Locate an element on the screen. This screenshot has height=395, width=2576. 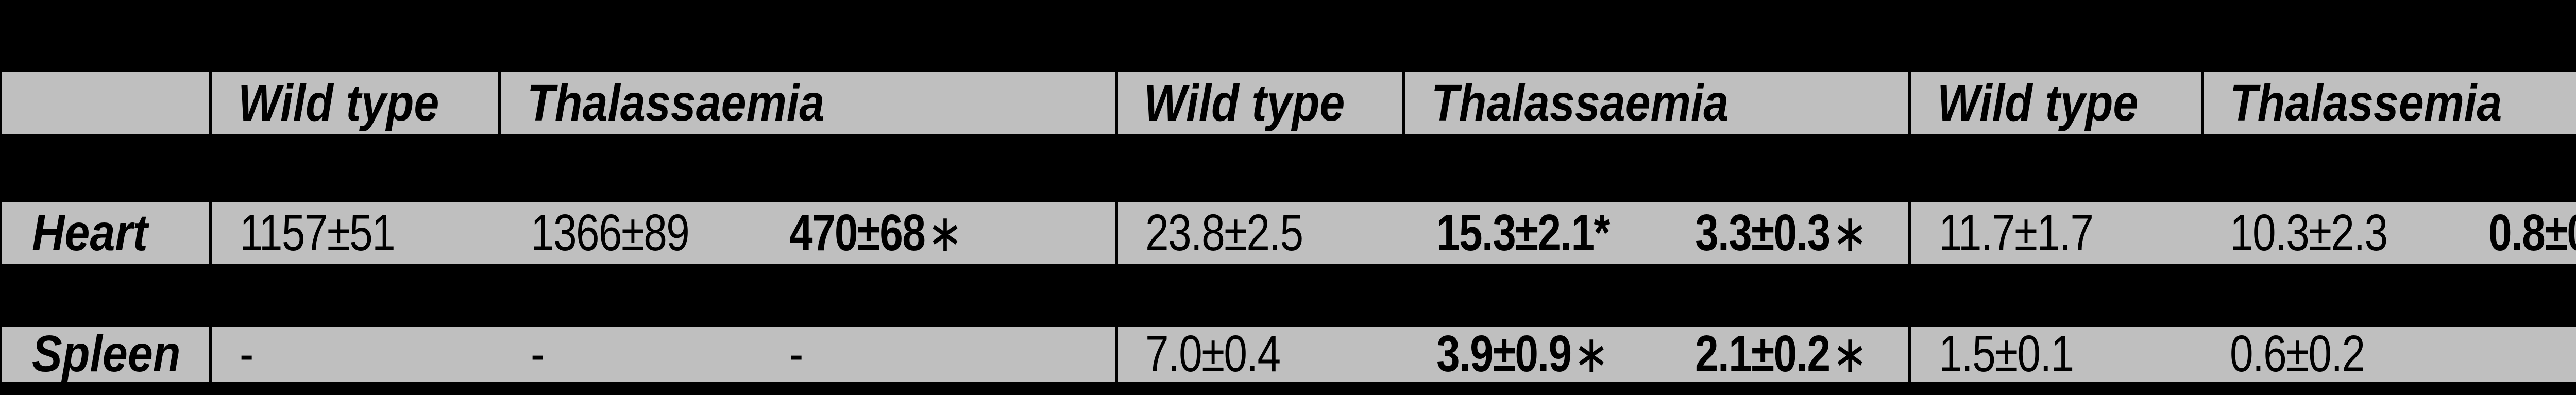
spleen-group-1-cell: - - - is located at coordinates (663, 354).